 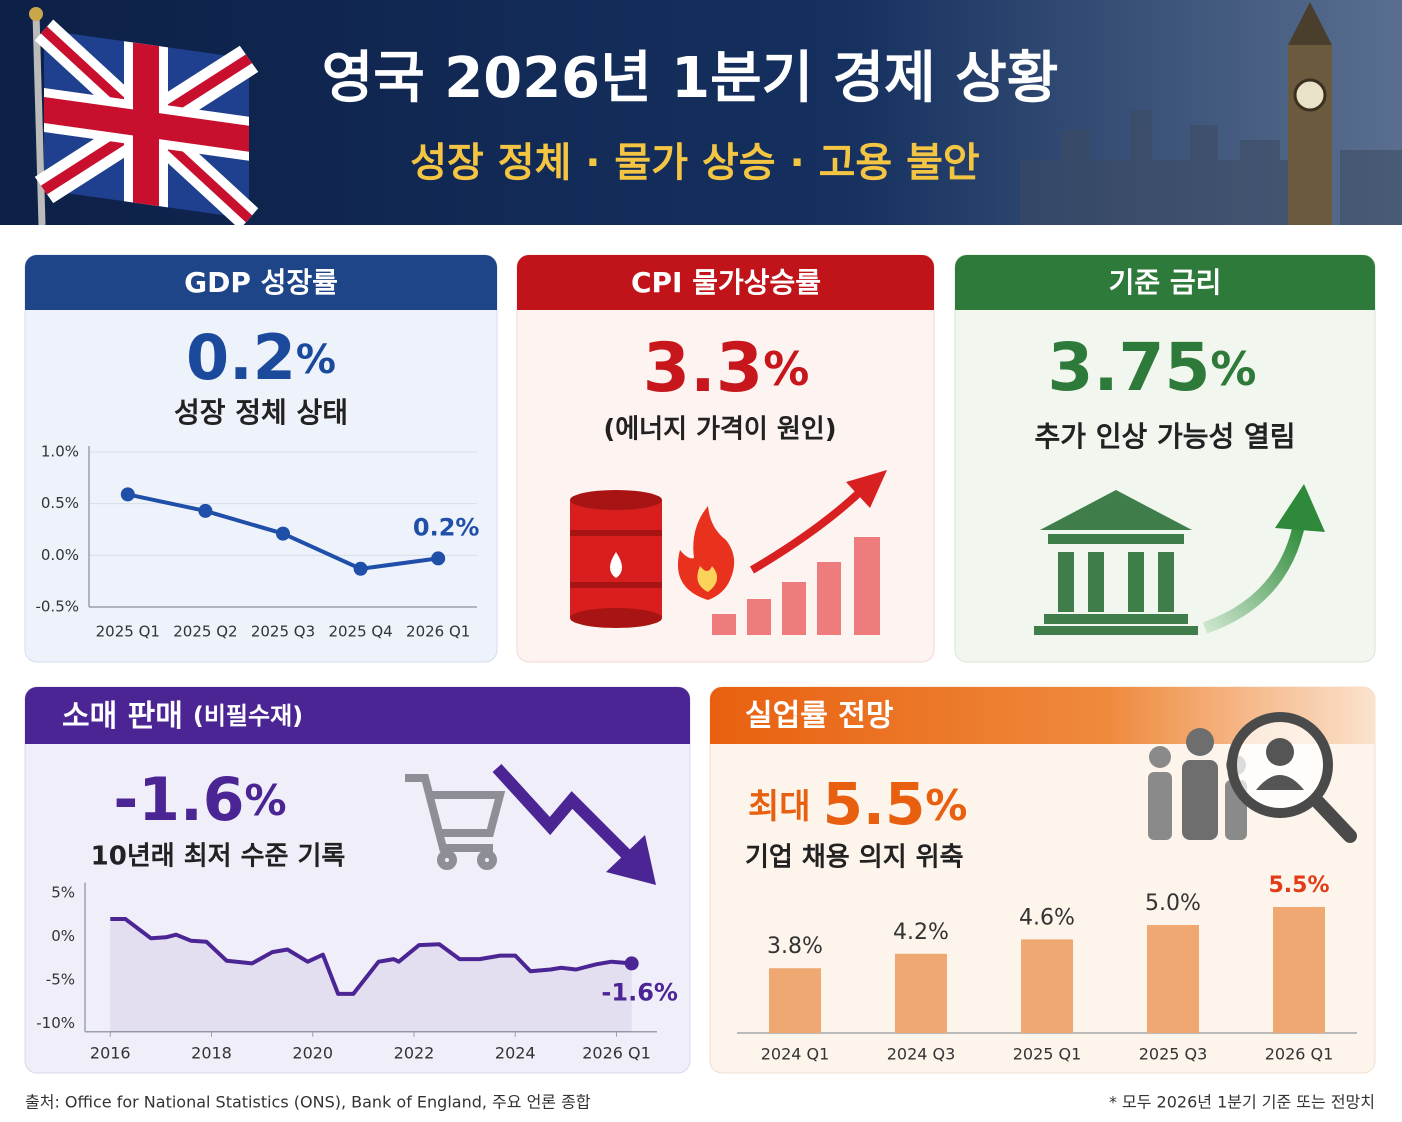 I want to click on headline-subtitle: 추가 인상 가능성 열림, so click(x=1164, y=436).